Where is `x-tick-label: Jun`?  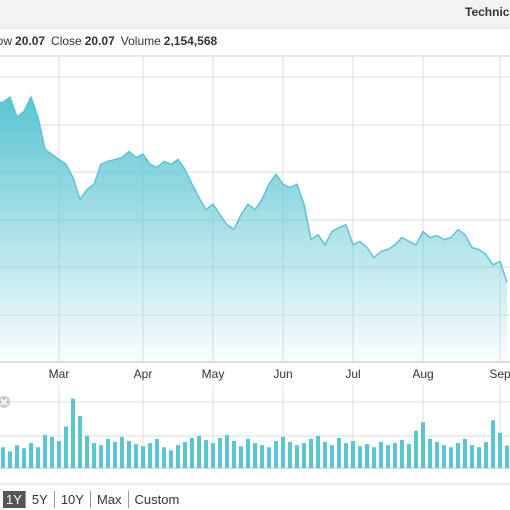
x-tick-label: Jun is located at coordinates (282, 374).